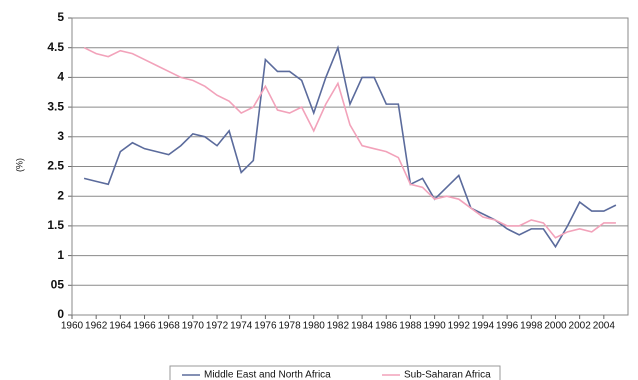 This screenshot has height=380, width=638. What do you see at coordinates (580, 326) in the screenshot?
I see `x-tick-label: 2002` at bounding box center [580, 326].